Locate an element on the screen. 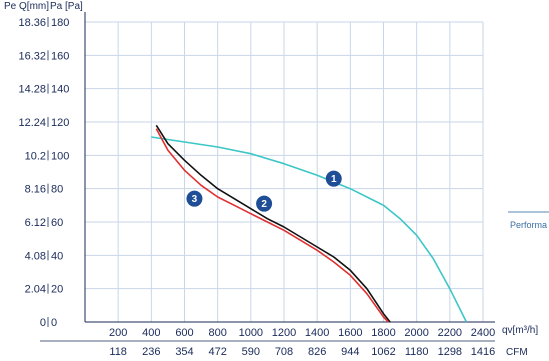 This screenshot has height=361, width=549. x-tick-label: 1800 is located at coordinates (383, 333).